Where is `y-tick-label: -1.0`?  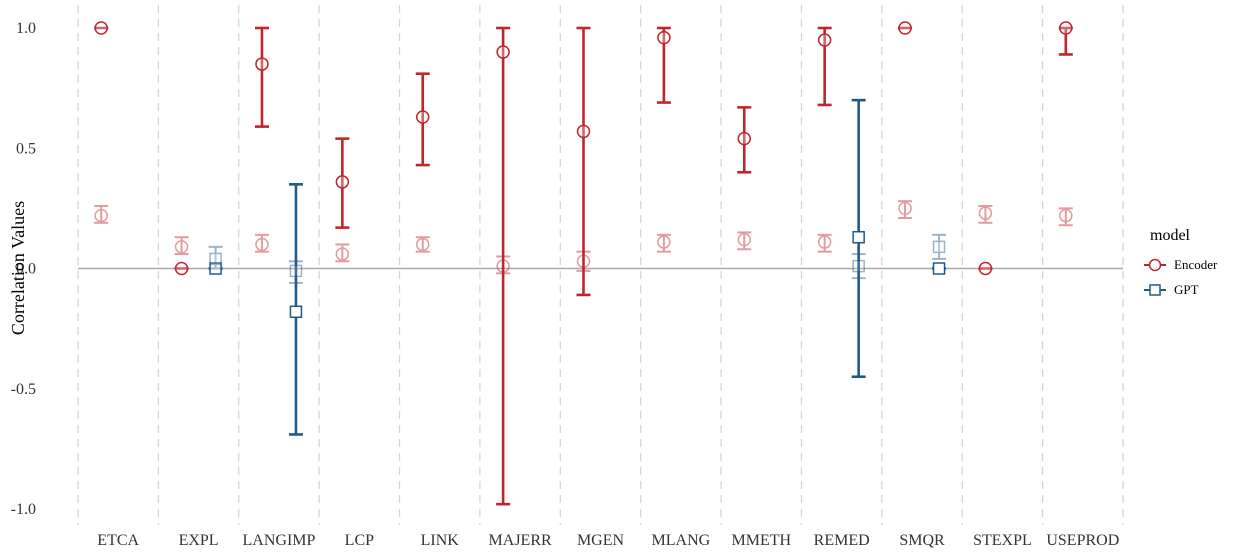 y-tick-label: -1.0 is located at coordinates (23, 509).